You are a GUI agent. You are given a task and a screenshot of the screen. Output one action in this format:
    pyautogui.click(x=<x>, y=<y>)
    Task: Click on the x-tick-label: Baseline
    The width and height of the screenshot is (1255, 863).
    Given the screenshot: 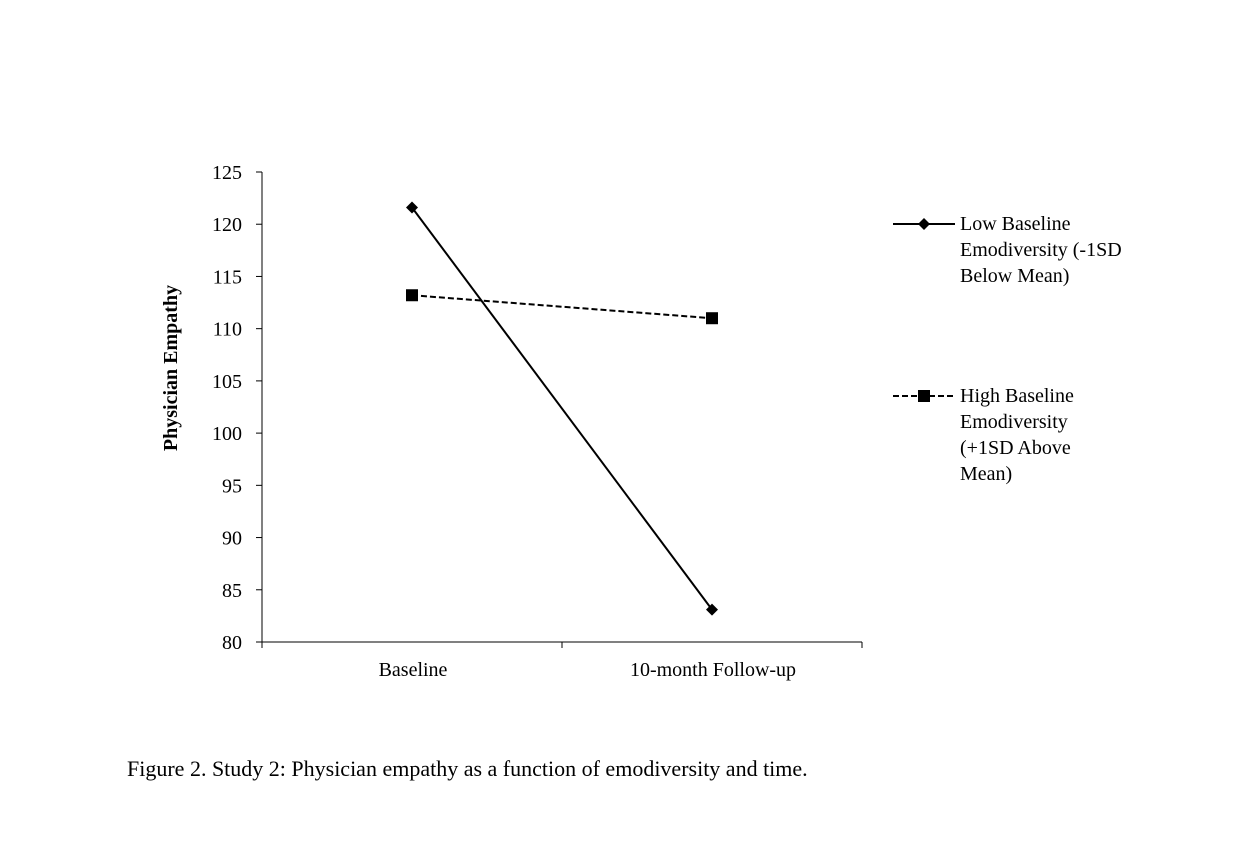 What is the action you would take?
    pyautogui.click(x=413, y=670)
    